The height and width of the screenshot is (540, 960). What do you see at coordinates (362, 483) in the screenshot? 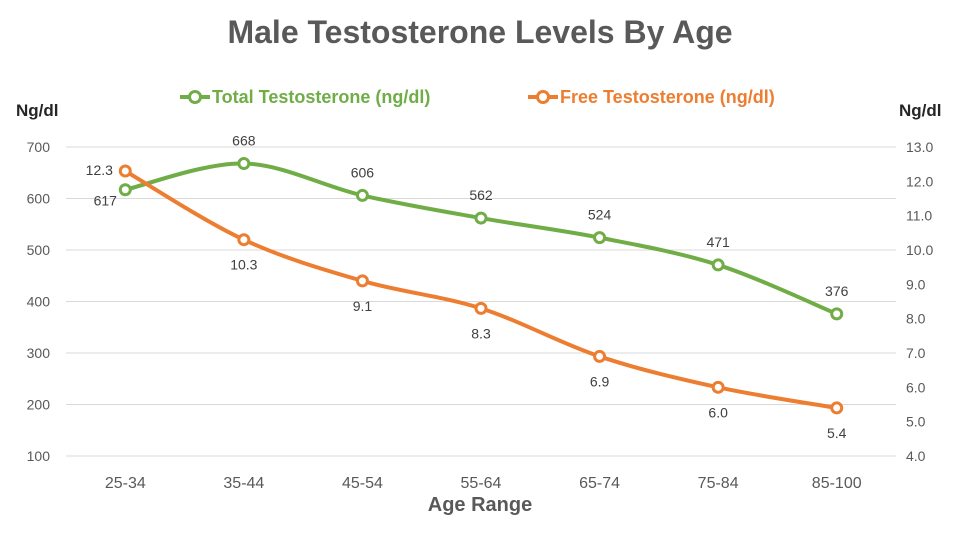
I see `x-tick-label: 45-54` at bounding box center [362, 483].